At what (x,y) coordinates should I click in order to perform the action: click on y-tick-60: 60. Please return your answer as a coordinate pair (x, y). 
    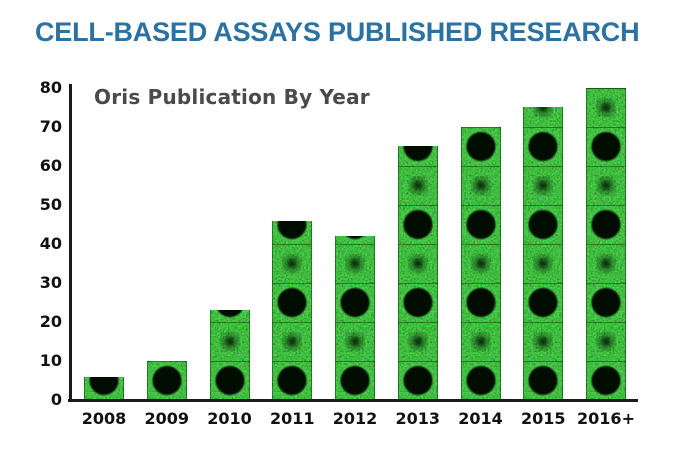
    Looking at the image, I should click on (50, 165).